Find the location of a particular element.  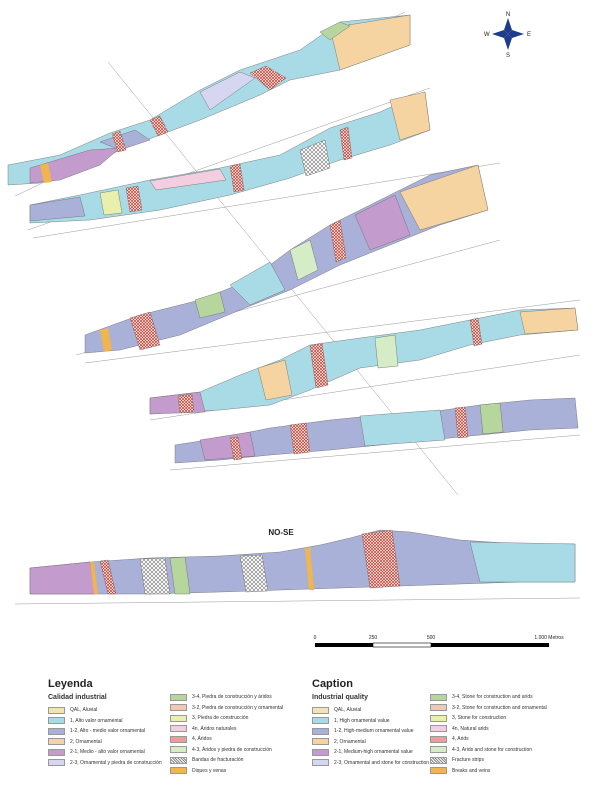

legend-label: 3, Stone for construction is located at coordinates (479, 718).